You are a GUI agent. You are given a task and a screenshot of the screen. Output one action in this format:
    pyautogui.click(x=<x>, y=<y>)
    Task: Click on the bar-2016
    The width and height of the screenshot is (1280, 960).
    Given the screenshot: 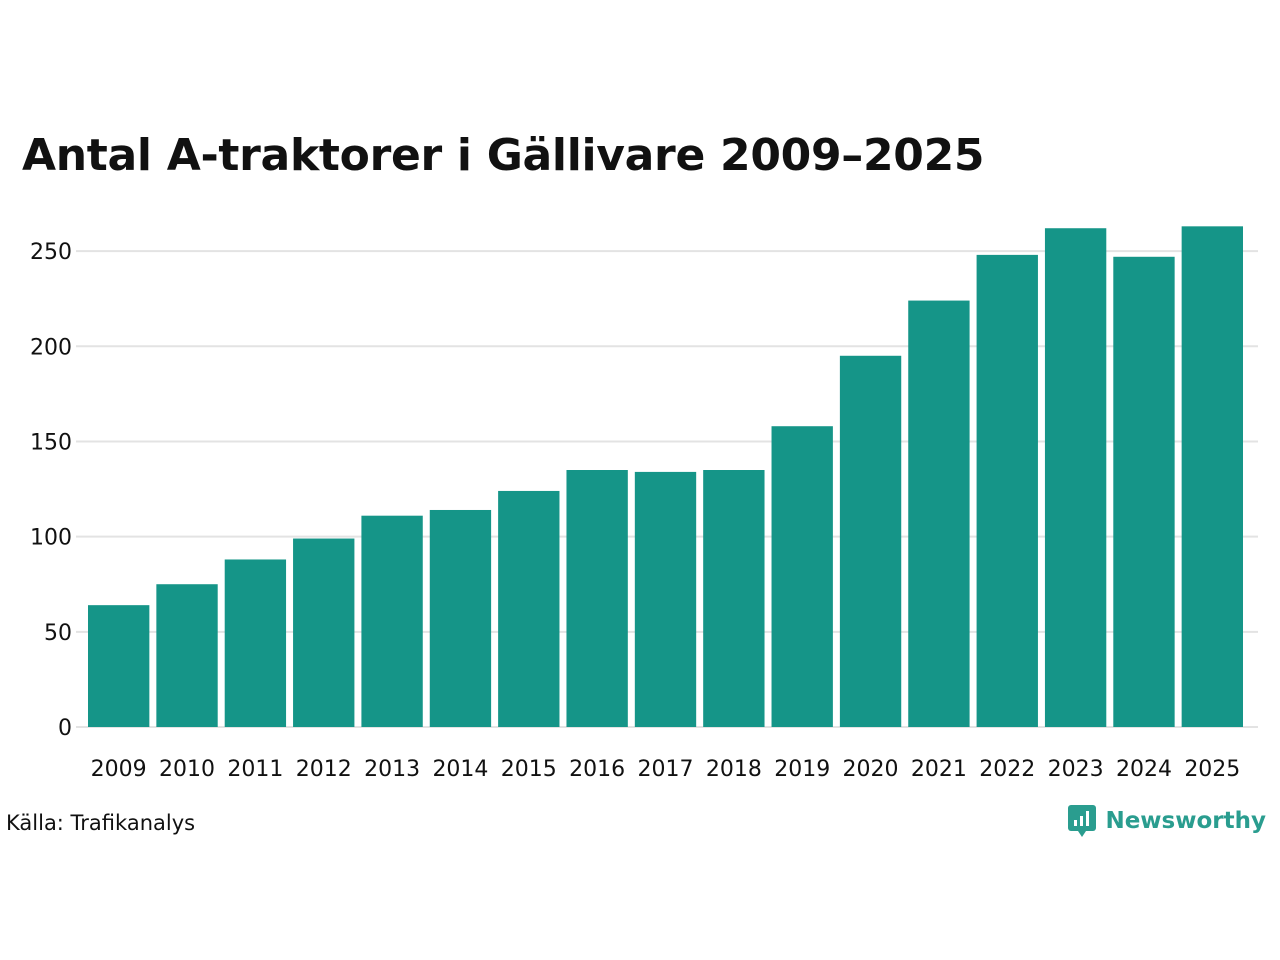 What is the action you would take?
    pyautogui.click(x=597, y=598)
    